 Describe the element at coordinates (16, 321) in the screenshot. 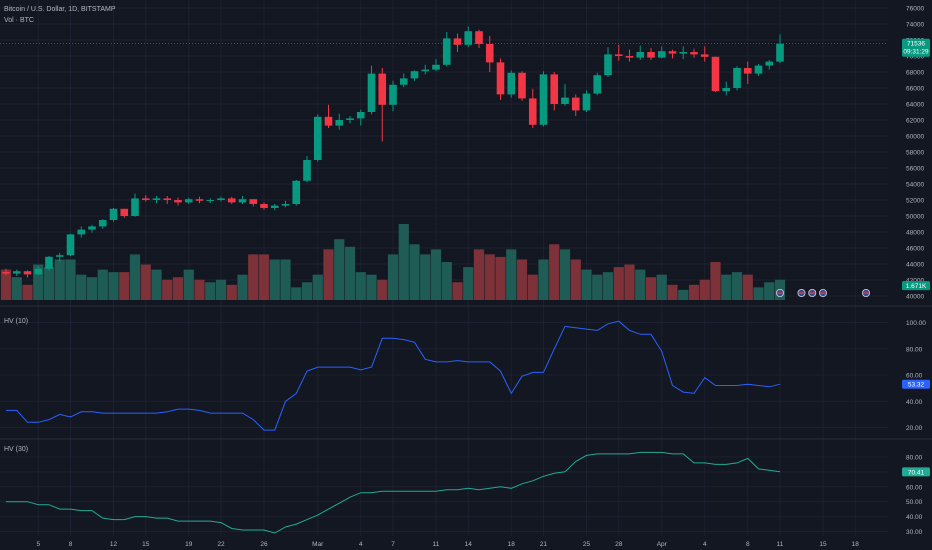

I see `hv10-title: HV (10)` at that location.